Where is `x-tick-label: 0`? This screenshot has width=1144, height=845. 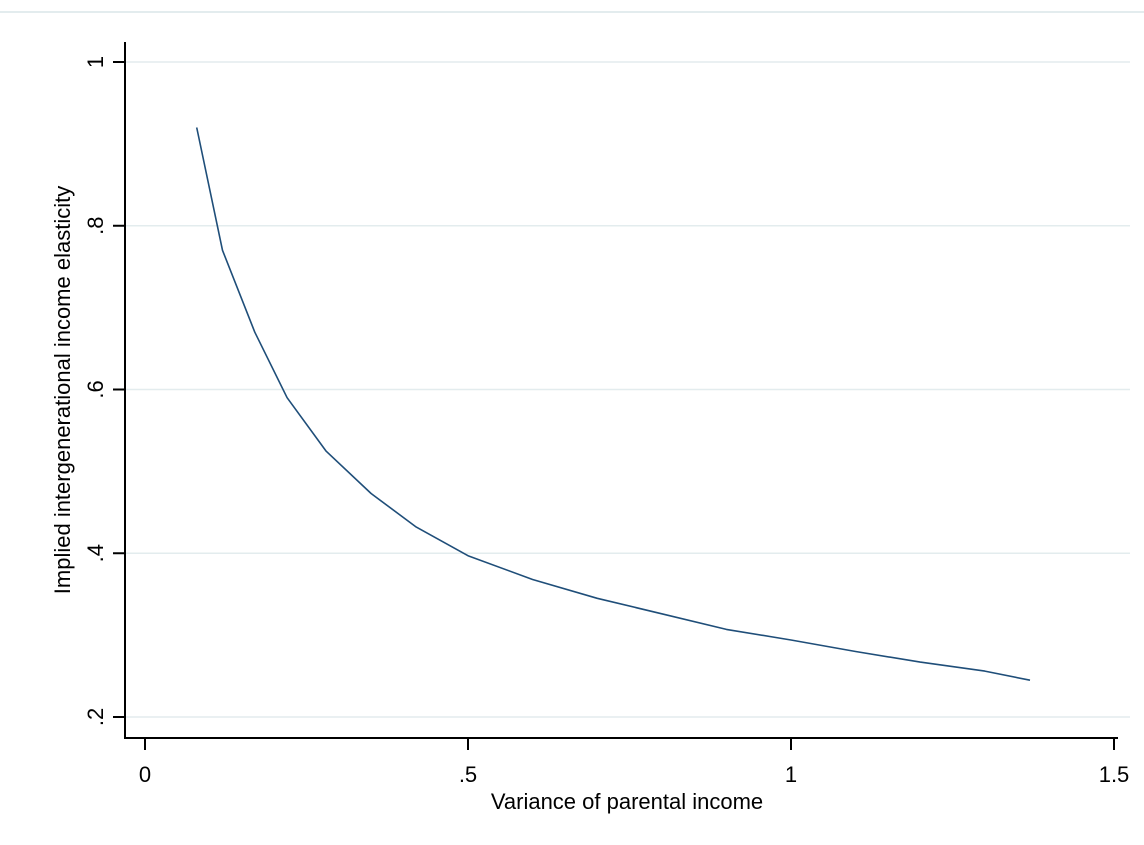
x-tick-label: 0 is located at coordinates (145, 774).